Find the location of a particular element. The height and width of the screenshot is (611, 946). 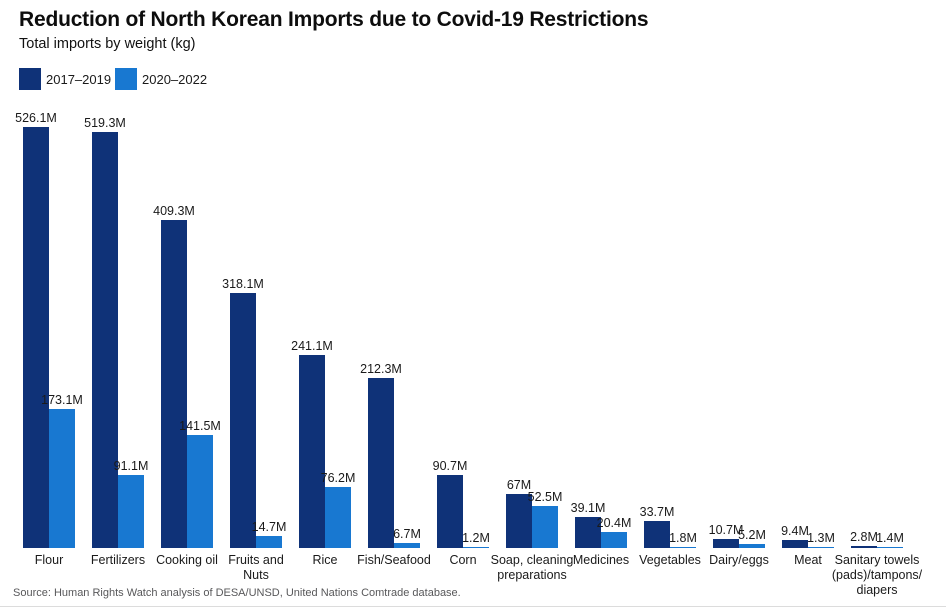

value-label-2020-2022: 1.2M is located at coordinates (476, 538).